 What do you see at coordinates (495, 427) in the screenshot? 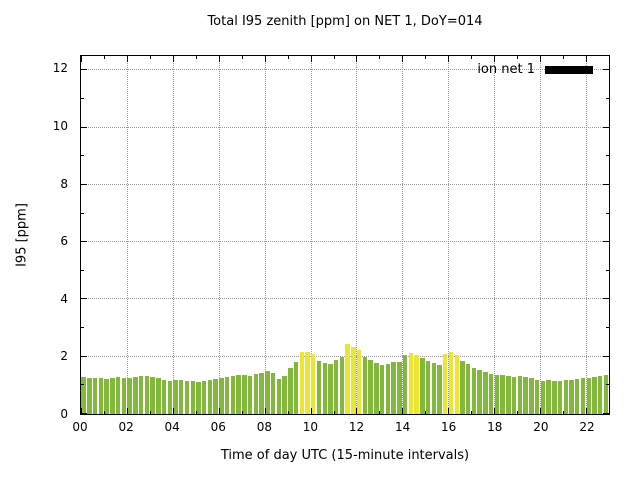
I see `x-tick-label: 18` at bounding box center [495, 427].